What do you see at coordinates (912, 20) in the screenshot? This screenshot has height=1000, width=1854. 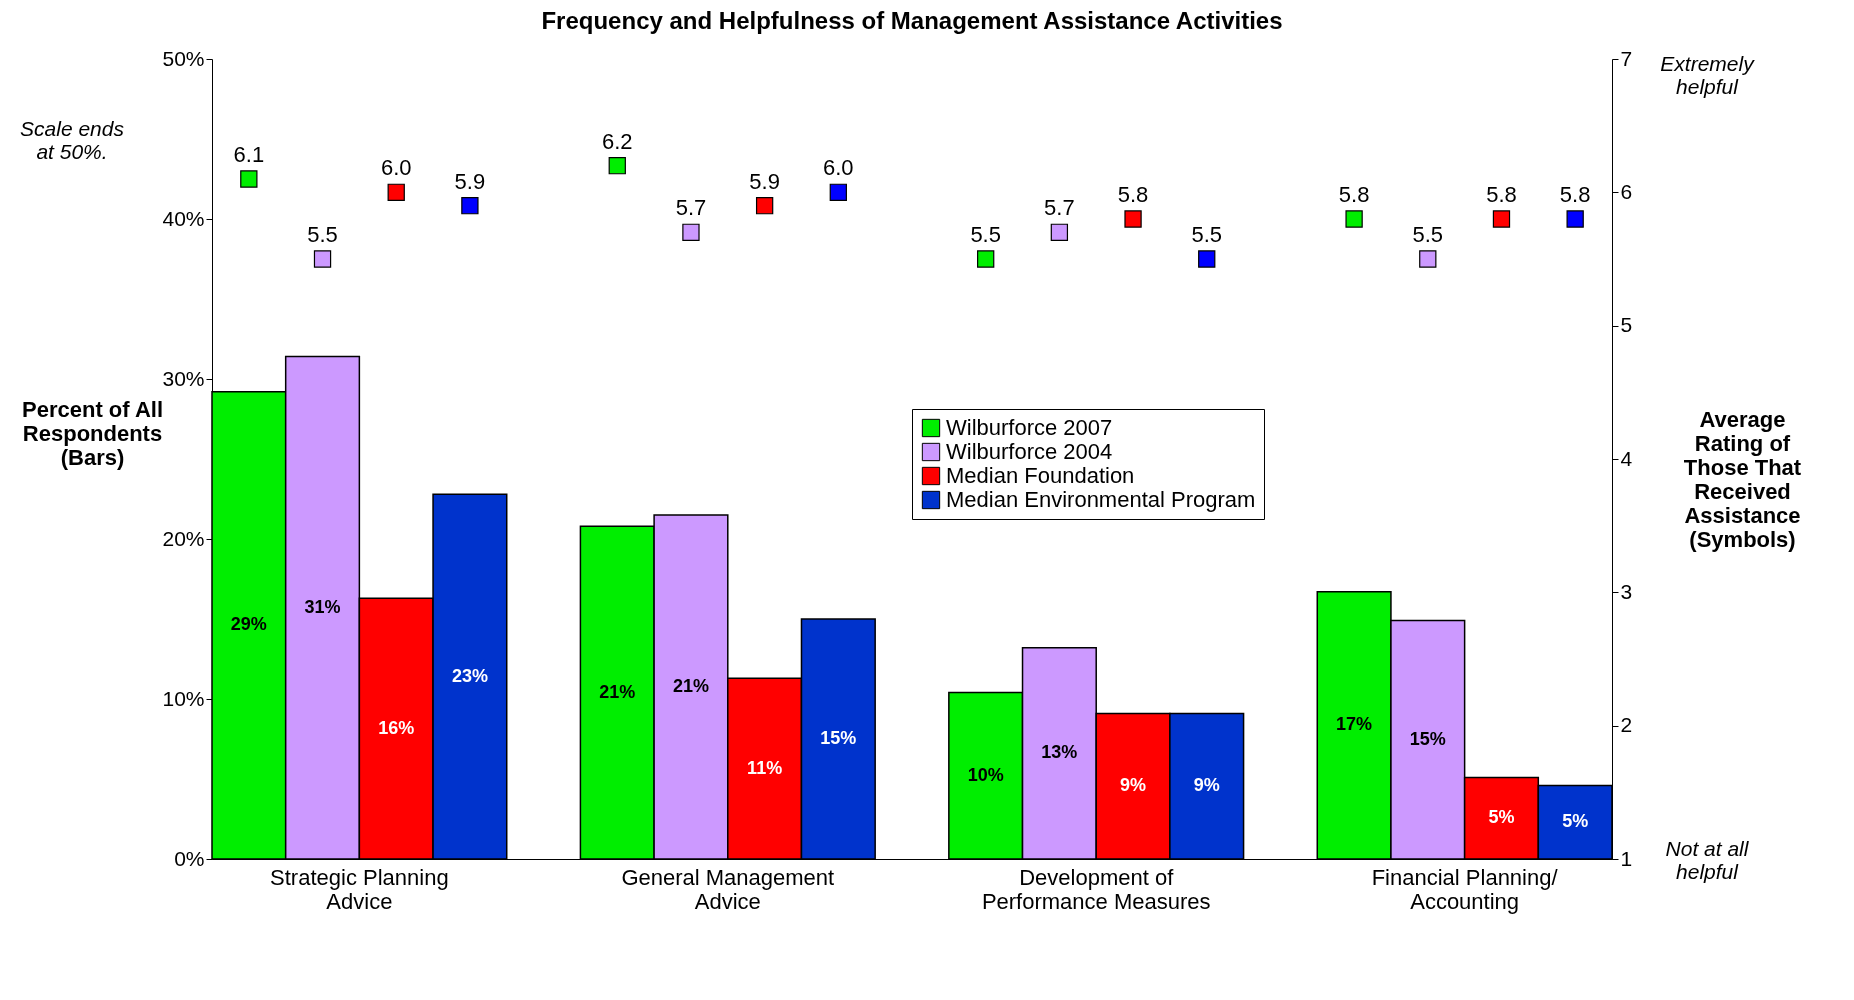 I see `chart-title: Frequency and Helpfulness of Management Assistance Activities` at bounding box center [912, 20].